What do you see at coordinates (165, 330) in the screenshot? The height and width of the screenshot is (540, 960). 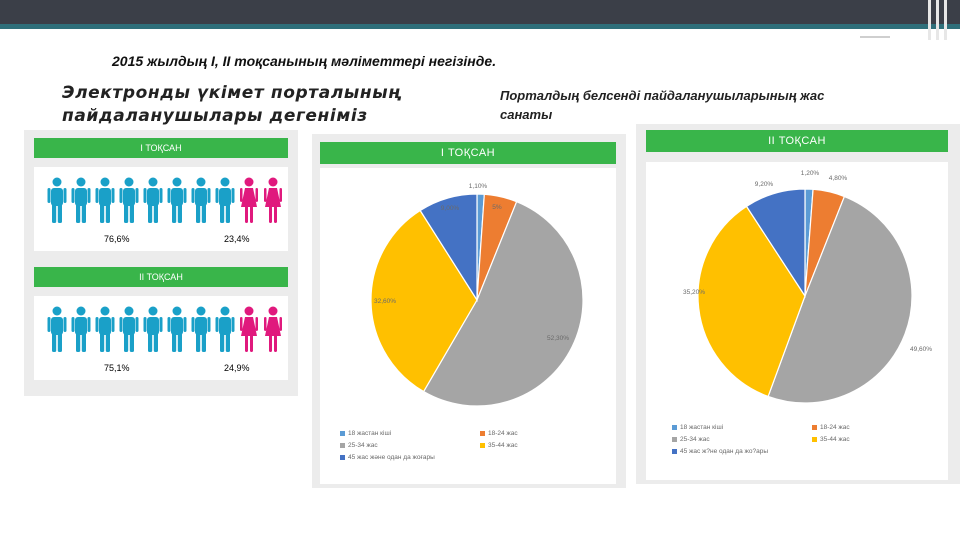 I see `q2-people-row` at bounding box center [165, 330].